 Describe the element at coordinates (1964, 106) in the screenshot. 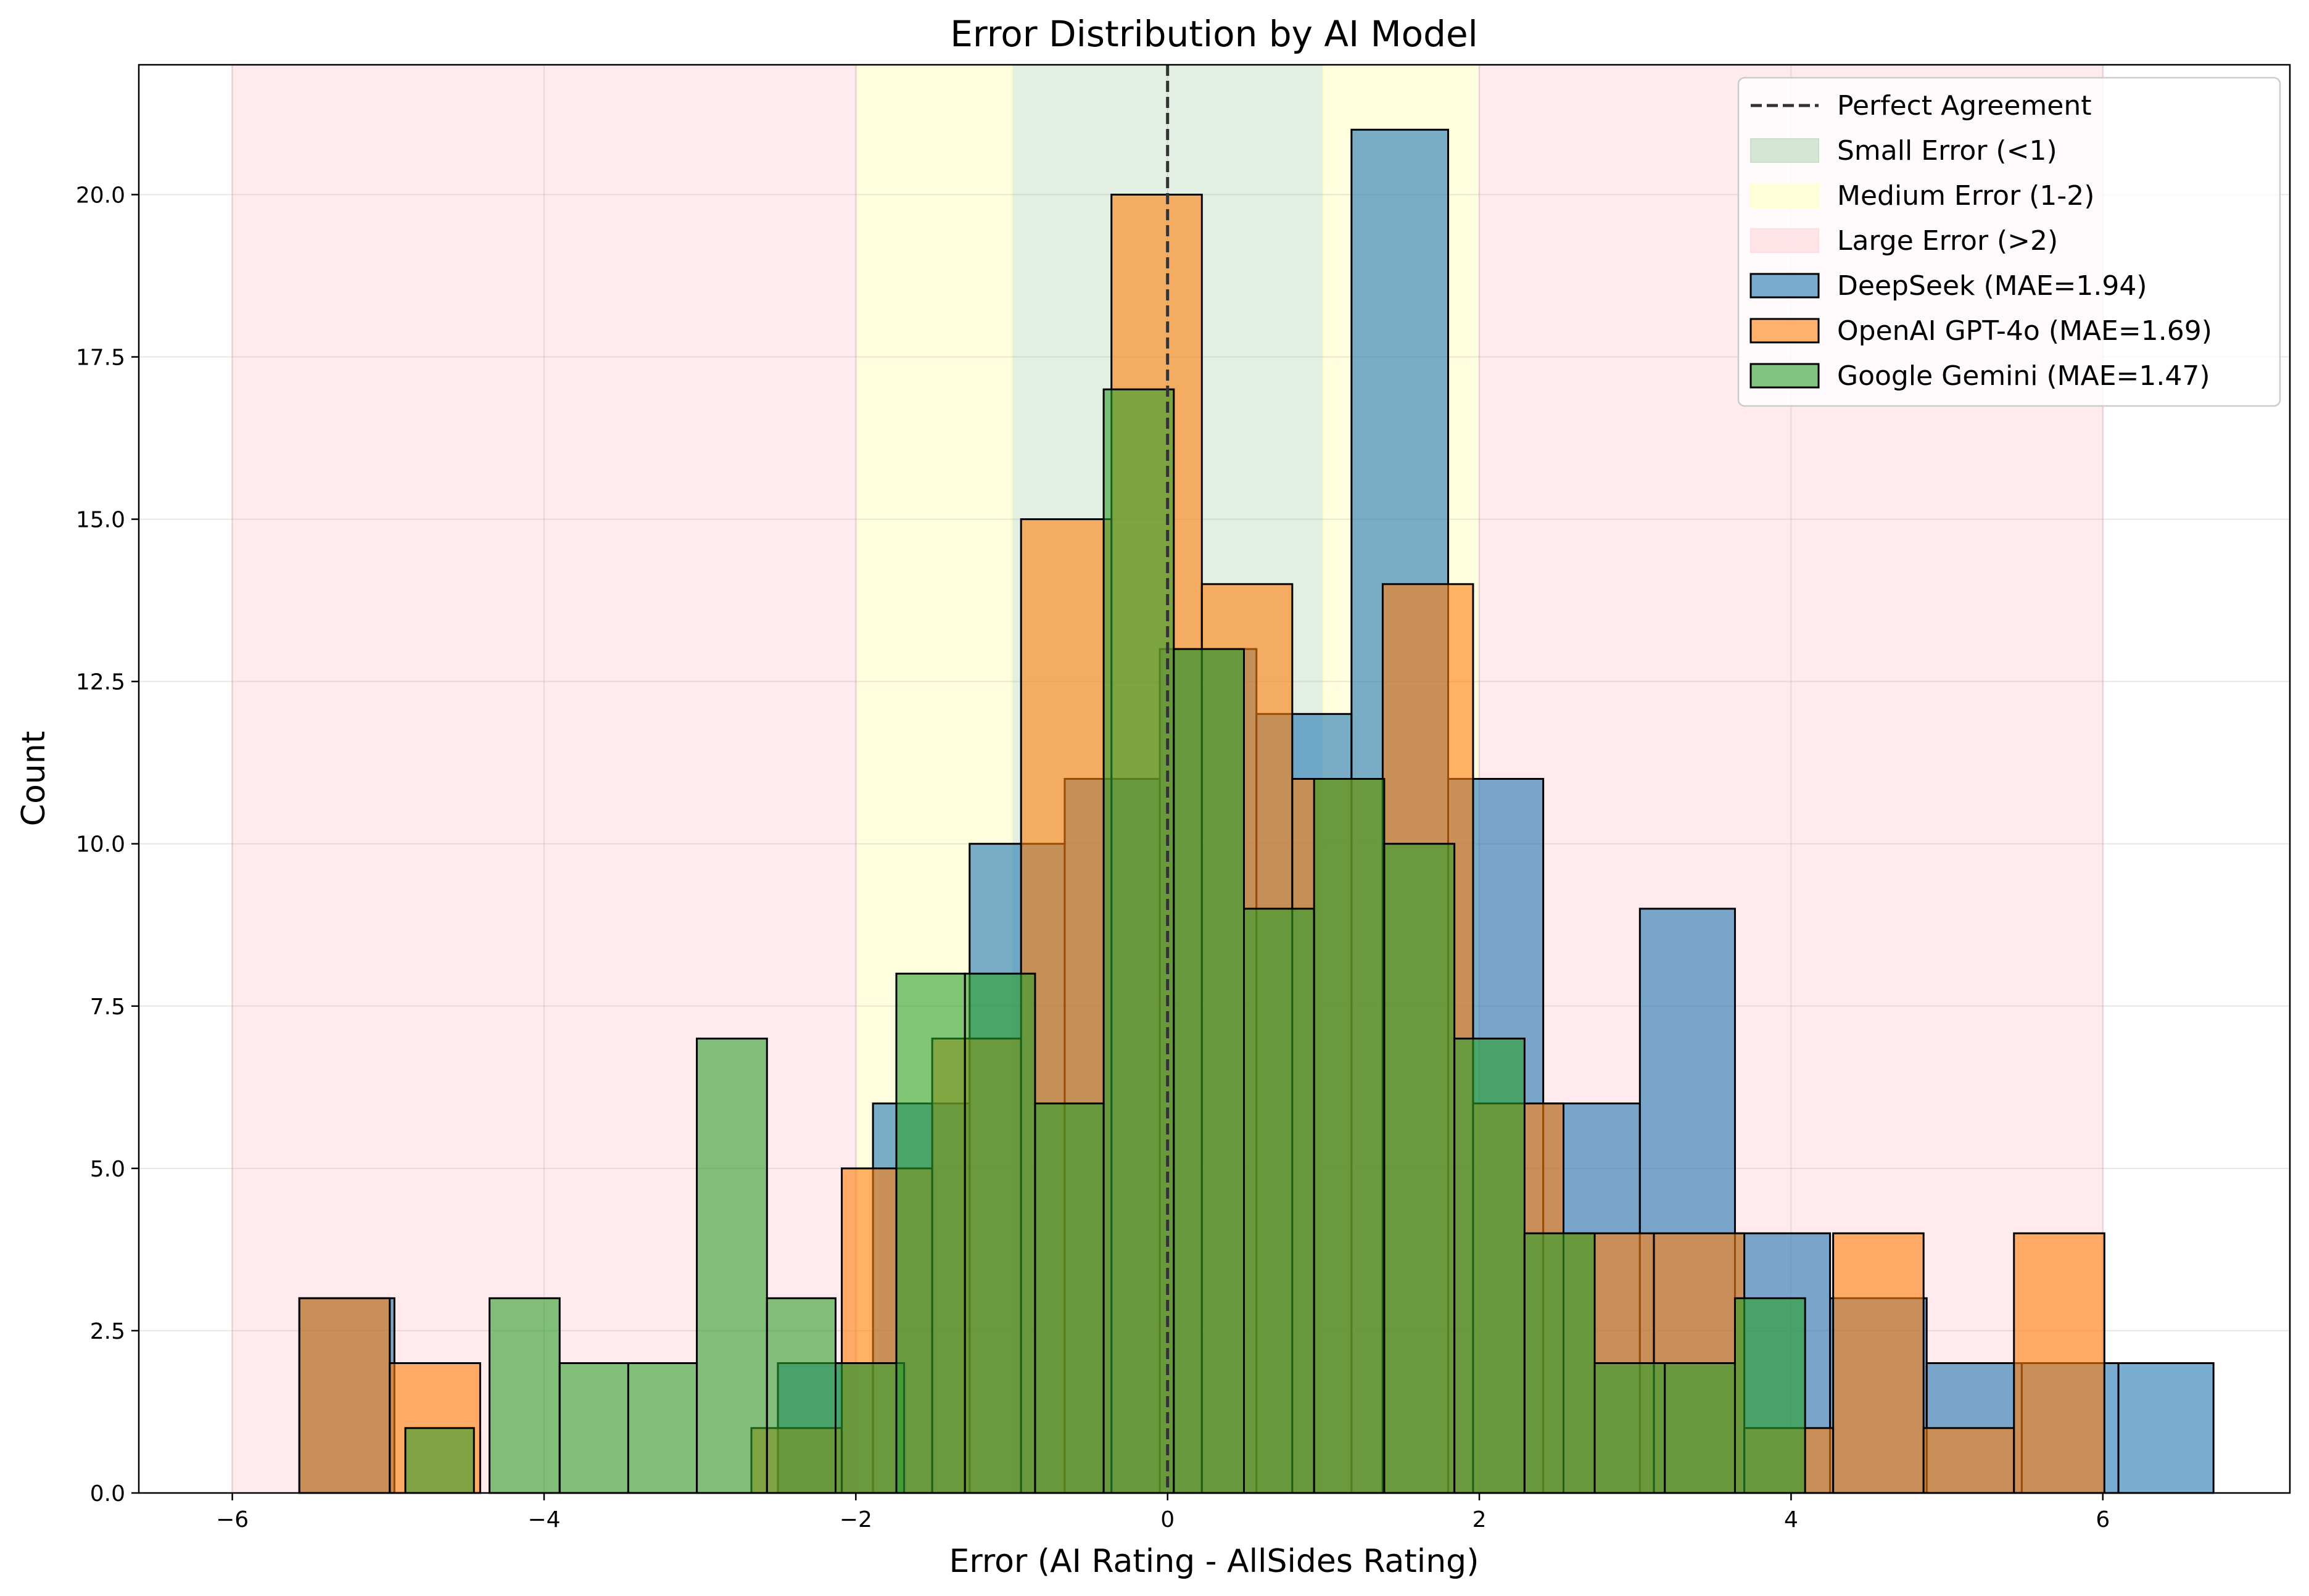

I see `legend-label-0: Perfect Agreement` at that location.